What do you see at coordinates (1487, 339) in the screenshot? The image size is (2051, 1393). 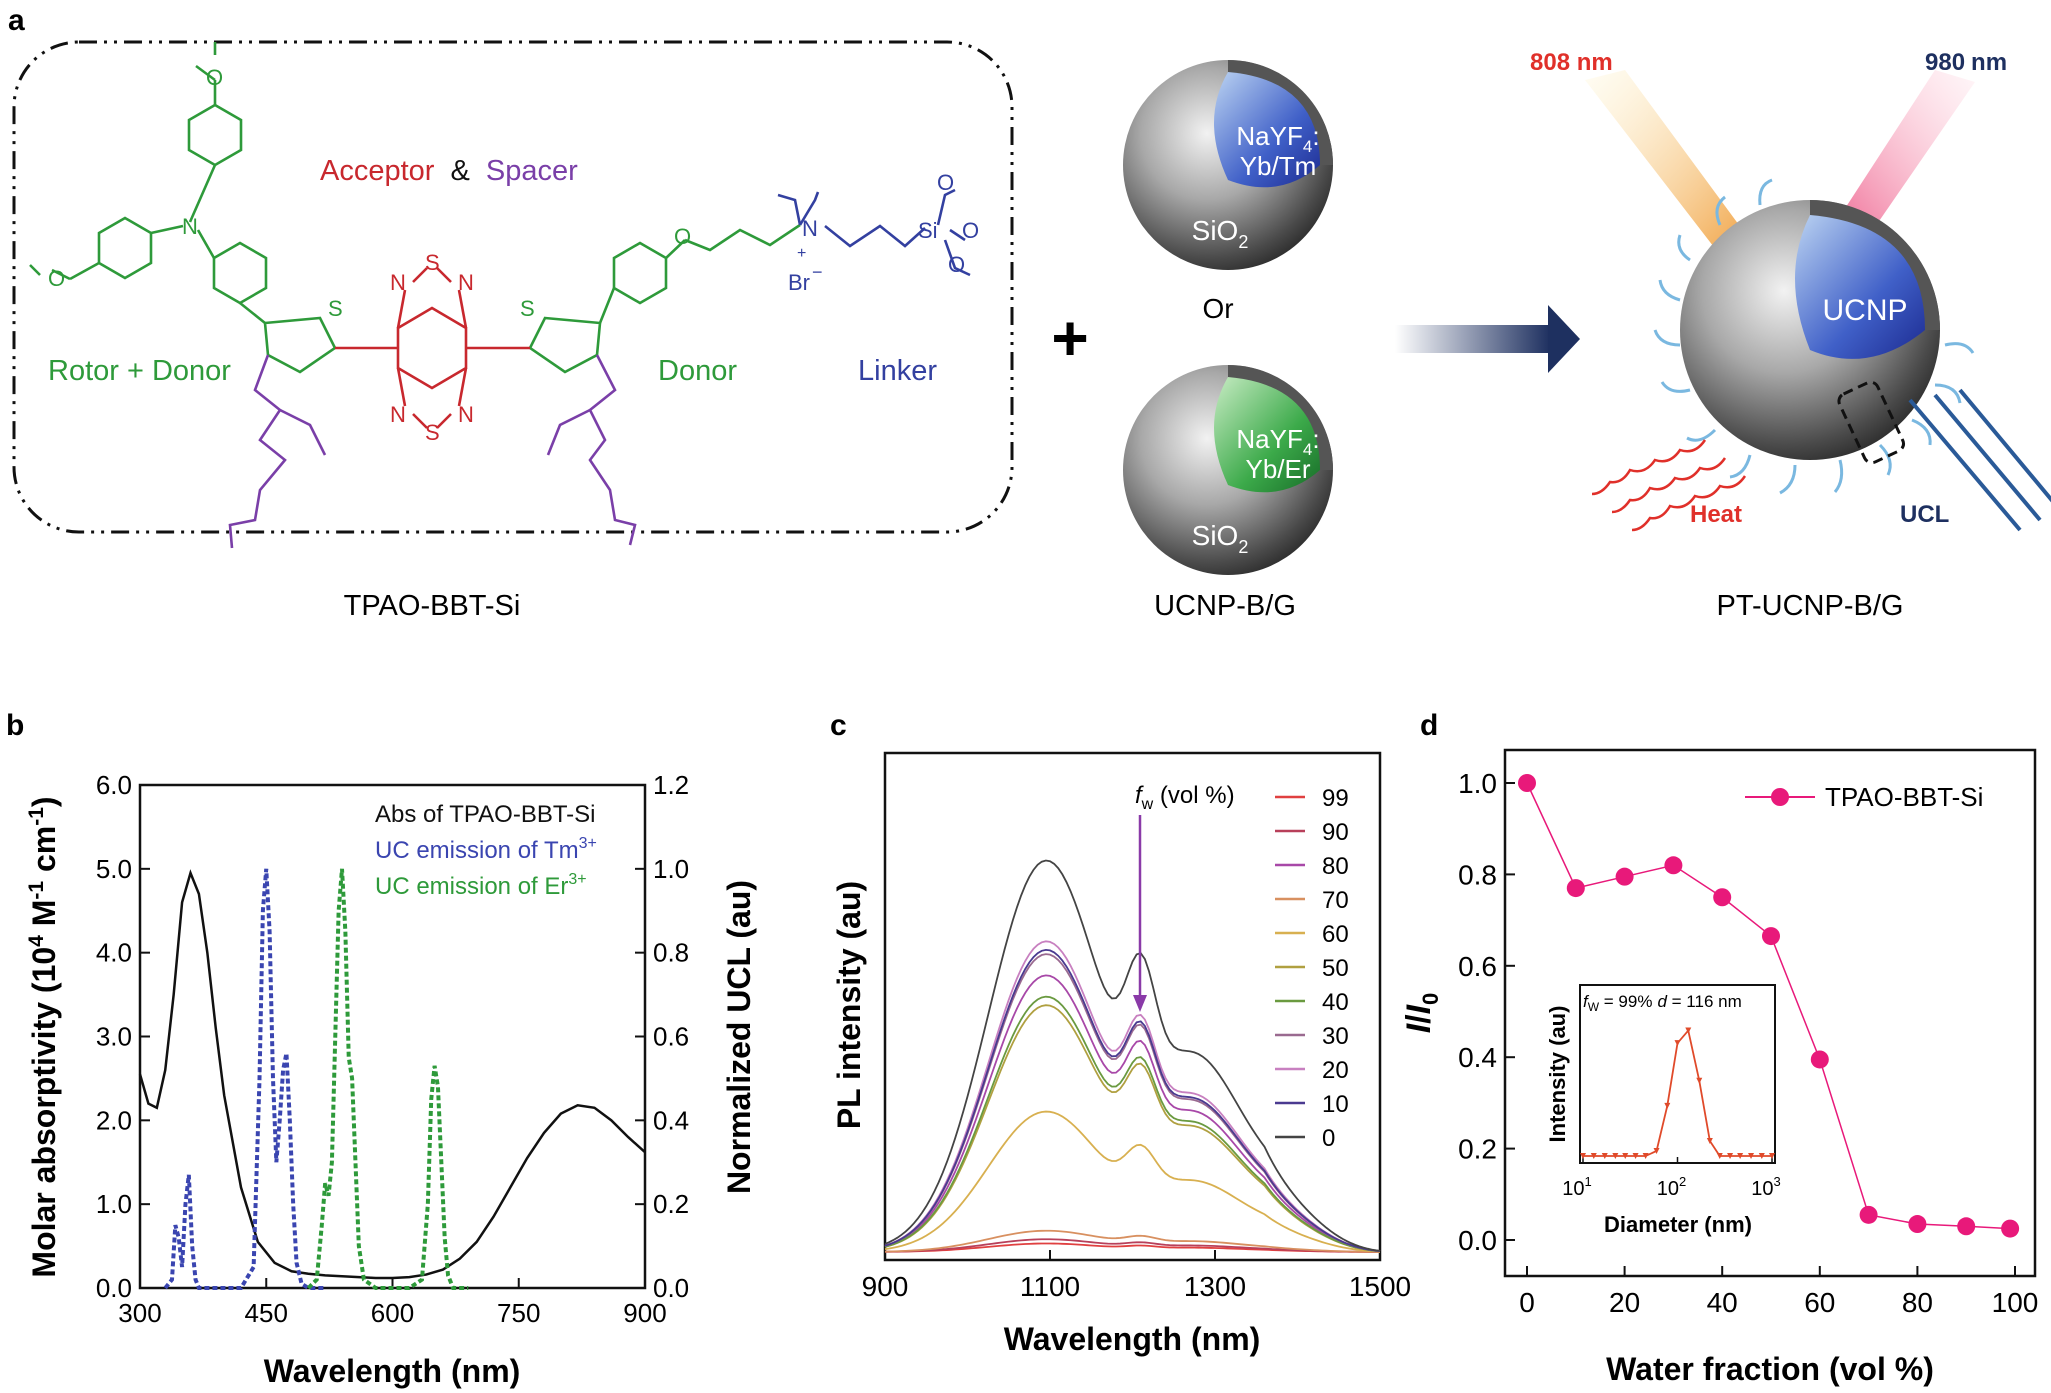 I see `reaction-arrow` at bounding box center [1487, 339].